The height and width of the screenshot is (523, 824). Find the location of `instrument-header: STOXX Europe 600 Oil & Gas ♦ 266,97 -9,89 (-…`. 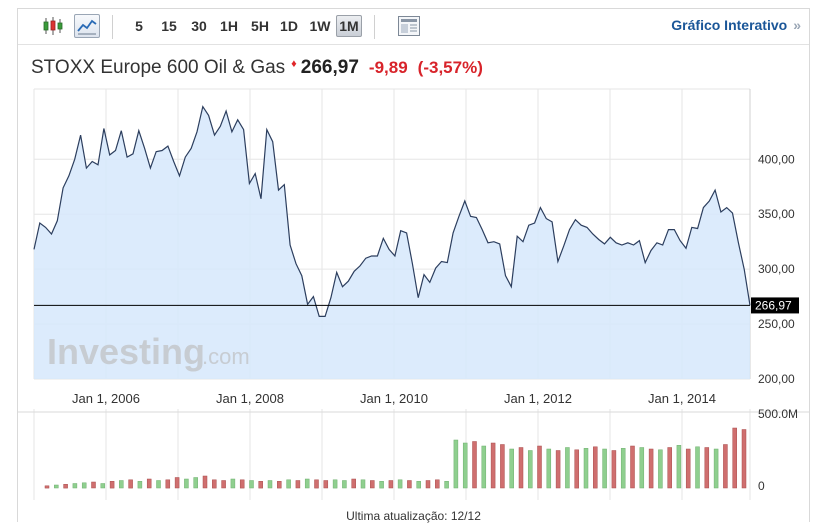

instrument-header: STOXX Europe 600 Oil & Gas ♦ 266,97 -9,89 (-… is located at coordinates (257, 69).